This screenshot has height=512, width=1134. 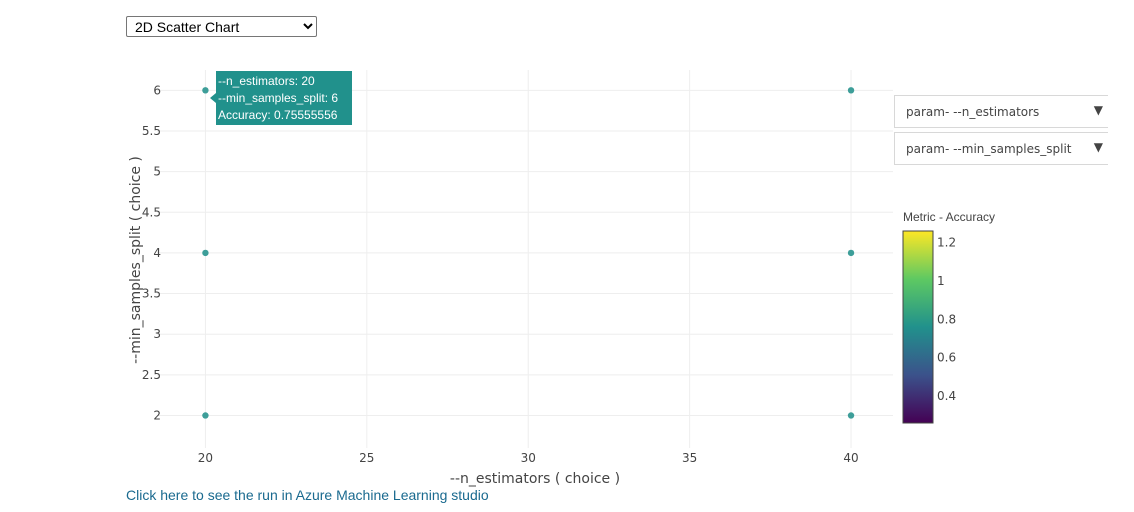 I want to click on chart-type-select: 2D Scatter Chart, so click(x=221, y=26).